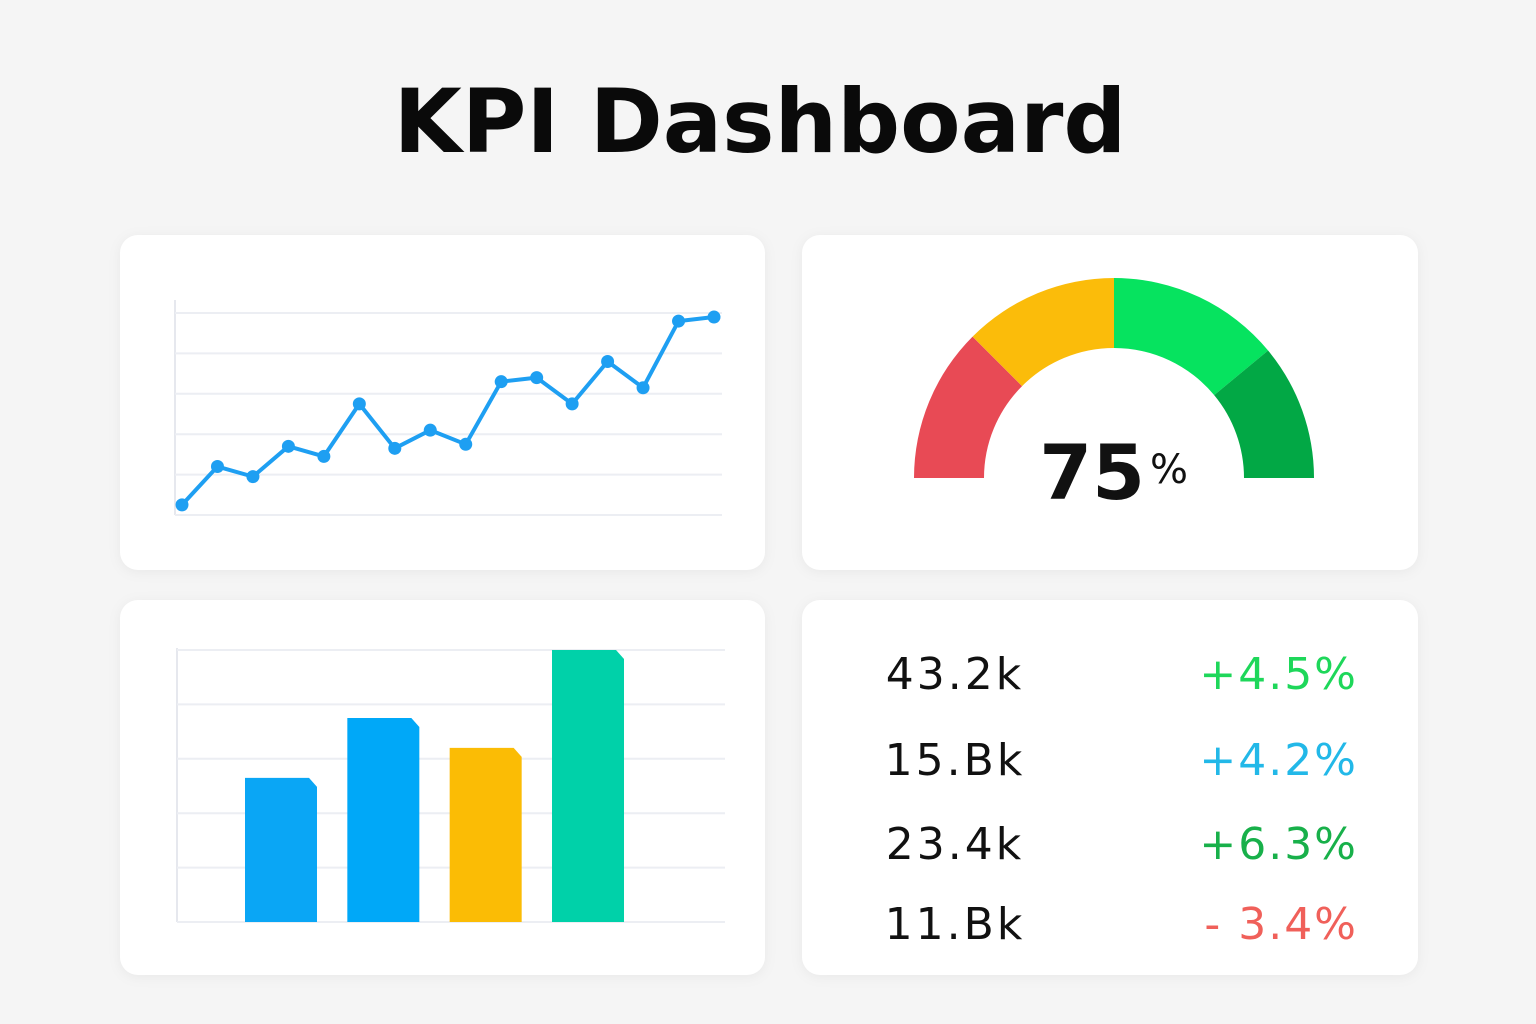 The image size is (1536, 1024). What do you see at coordinates (955, 674) in the screenshot?
I see `stat-value: 43.2k` at bounding box center [955, 674].